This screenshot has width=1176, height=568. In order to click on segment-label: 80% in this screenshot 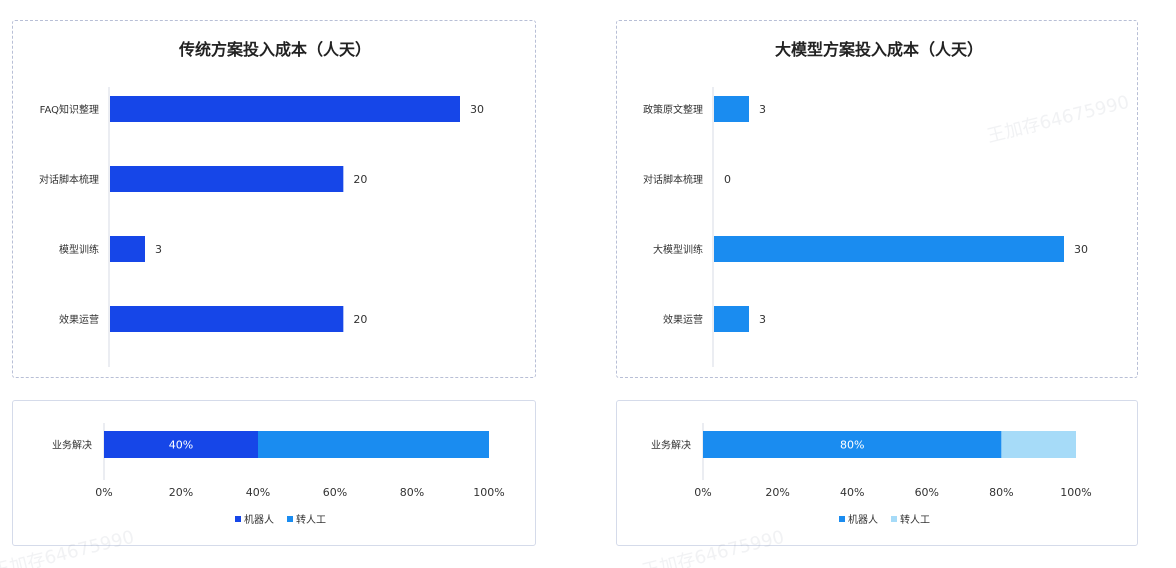, I will do `click(852, 445)`.